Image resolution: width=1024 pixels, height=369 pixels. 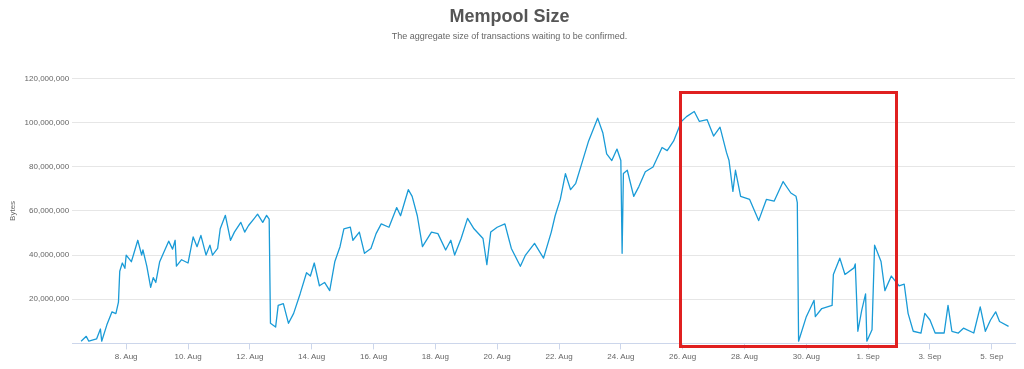 What do you see at coordinates (509, 36) in the screenshot?
I see `chart-subtitle: The aggregate size of transactions waiting to be confirmed.` at bounding box center [509, 36].